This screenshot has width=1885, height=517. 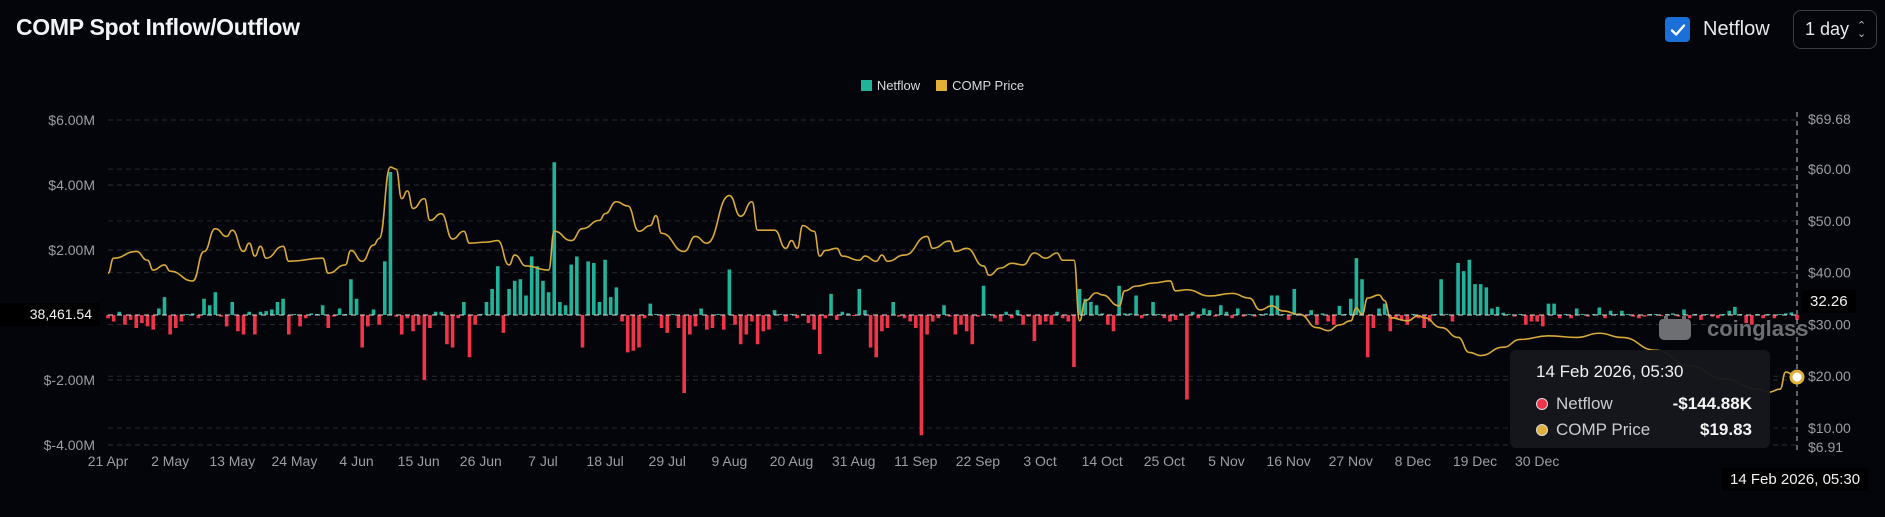 I want to click on checkbox-checked-icon, so click(x=1677, y=29).